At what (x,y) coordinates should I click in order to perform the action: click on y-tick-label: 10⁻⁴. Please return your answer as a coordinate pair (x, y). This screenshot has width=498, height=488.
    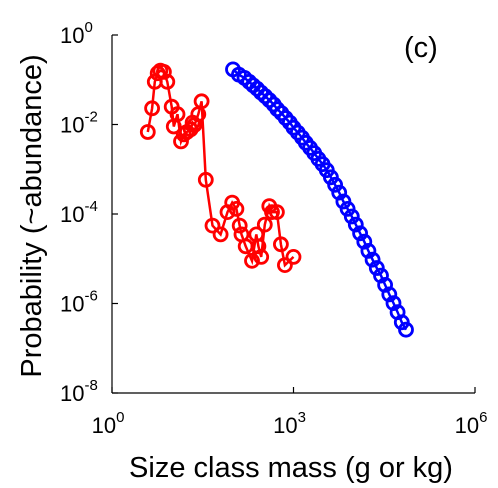
    Looking at the image, I should click on (79, 212).